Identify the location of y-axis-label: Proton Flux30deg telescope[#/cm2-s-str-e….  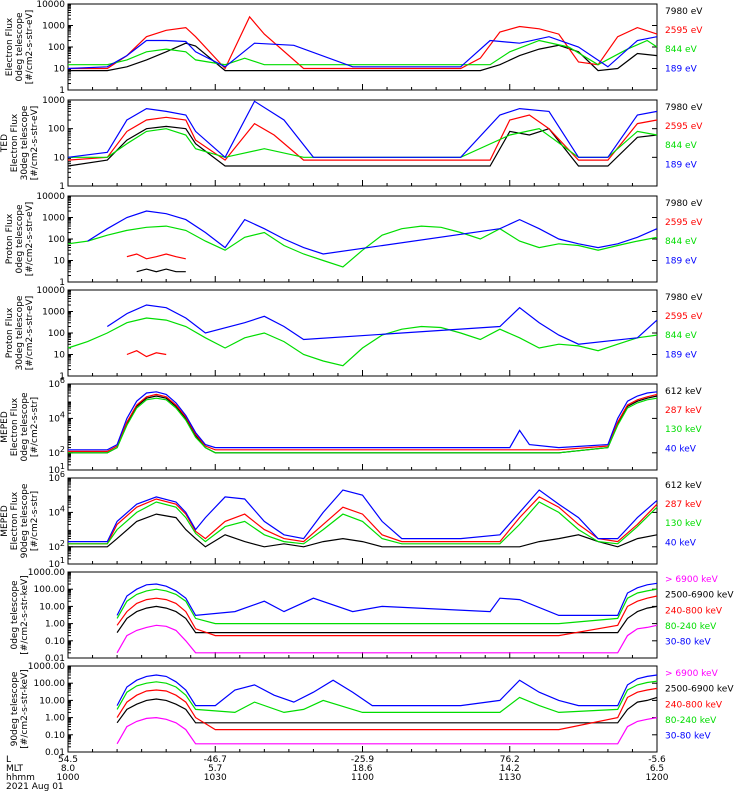
(20, 332).